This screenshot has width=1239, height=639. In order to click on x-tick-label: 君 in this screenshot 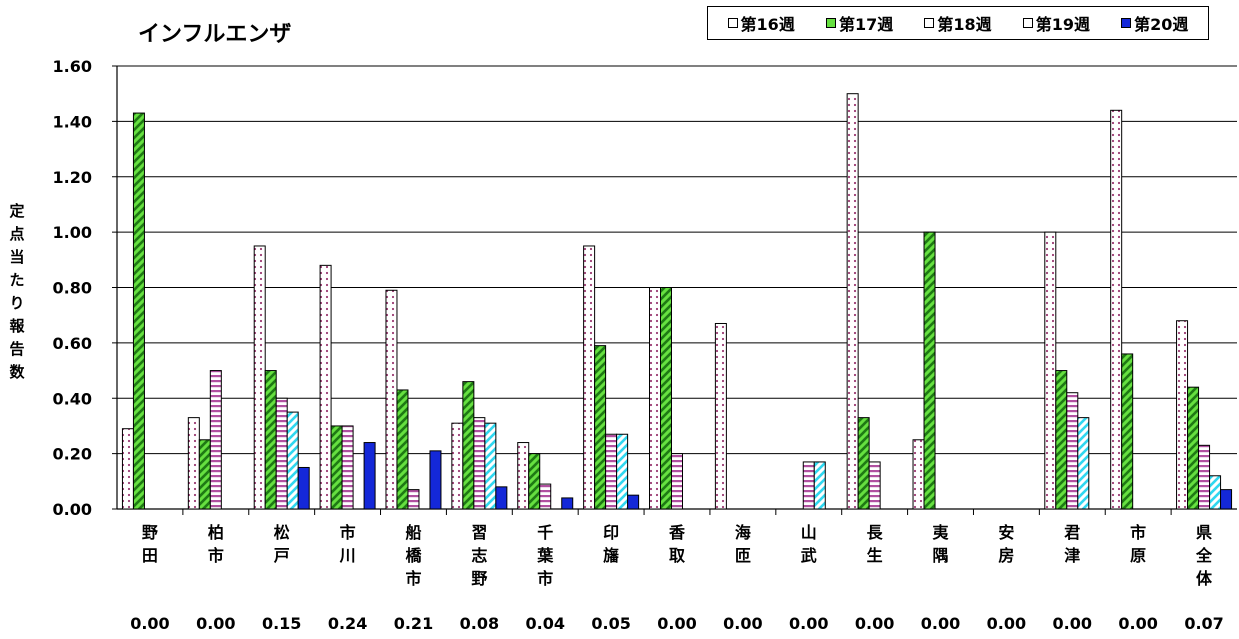, I will do `click(1072, 532)`.